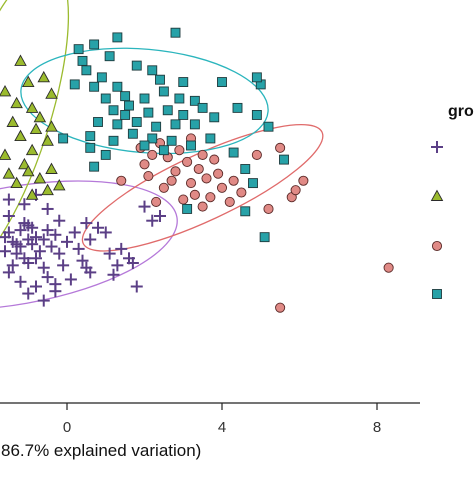  What do you see at coordinates (461, 111) in the screenshot?
I see `legend-title: gro` at bounding box center [461, 111].